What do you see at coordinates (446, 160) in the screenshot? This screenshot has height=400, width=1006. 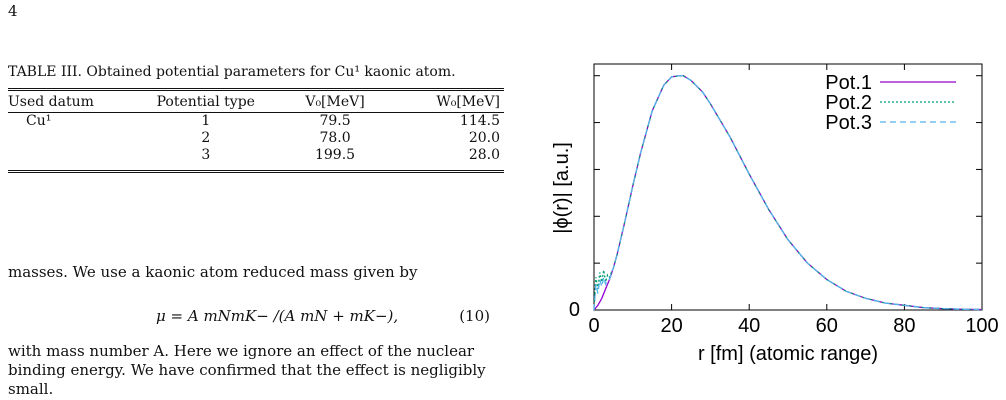 I see `table-cell: 28.0` at bounding box center [446, 160].